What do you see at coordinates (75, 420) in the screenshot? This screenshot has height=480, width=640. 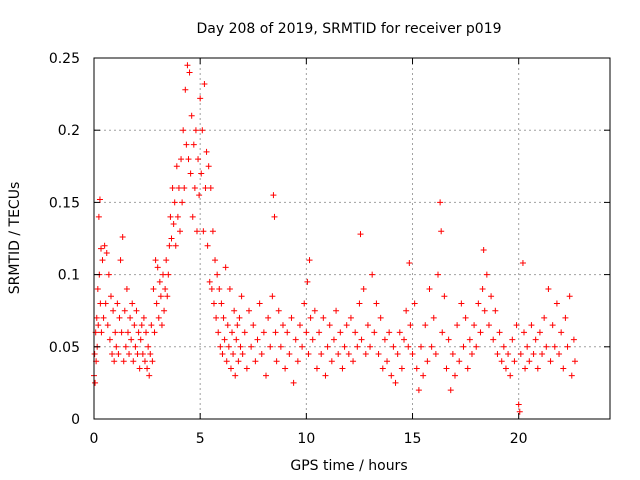 I see `y-tick-label: 0` at bounding box center [75, 420].